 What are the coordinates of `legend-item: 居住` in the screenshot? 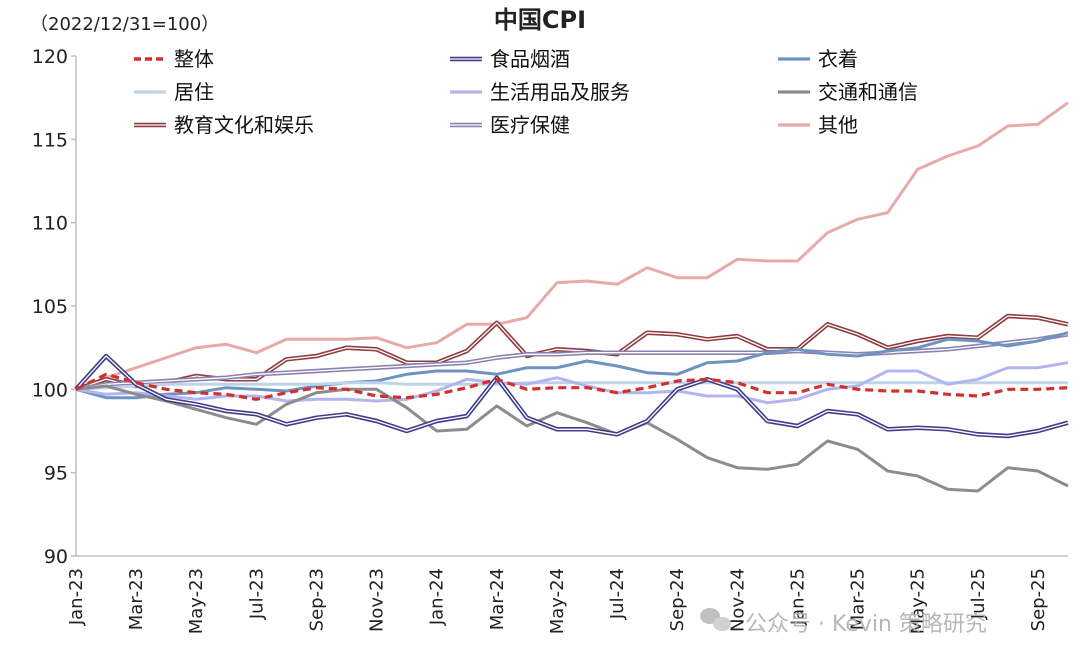 It's located at (174, 92).